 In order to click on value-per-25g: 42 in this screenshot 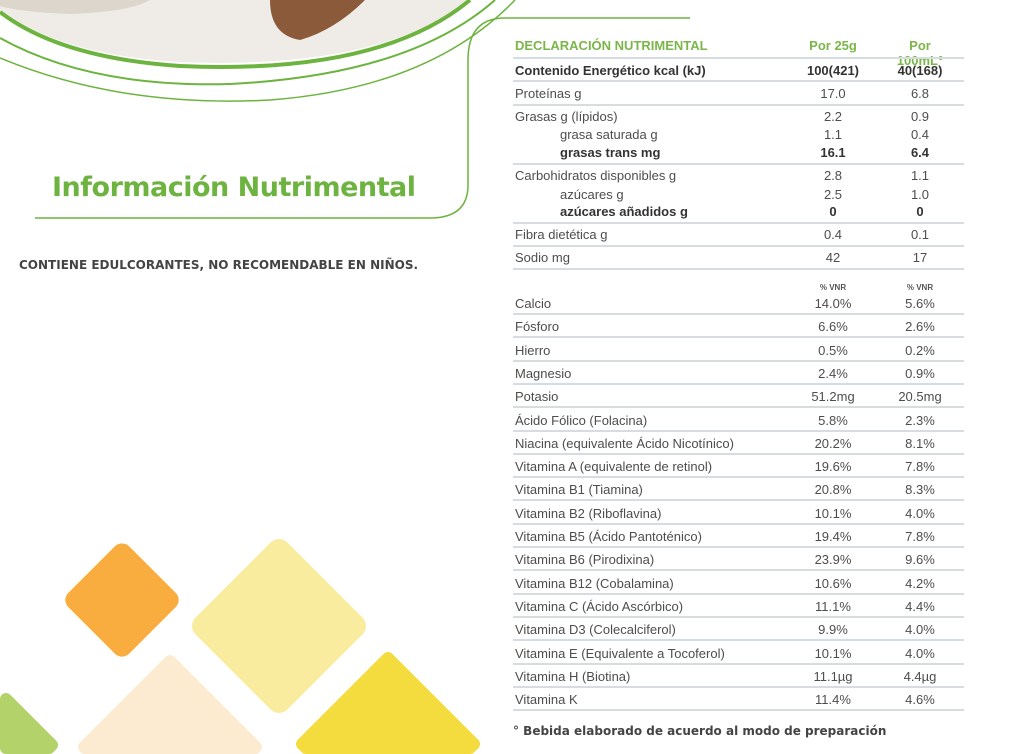, I will do `click(833, 257)`.